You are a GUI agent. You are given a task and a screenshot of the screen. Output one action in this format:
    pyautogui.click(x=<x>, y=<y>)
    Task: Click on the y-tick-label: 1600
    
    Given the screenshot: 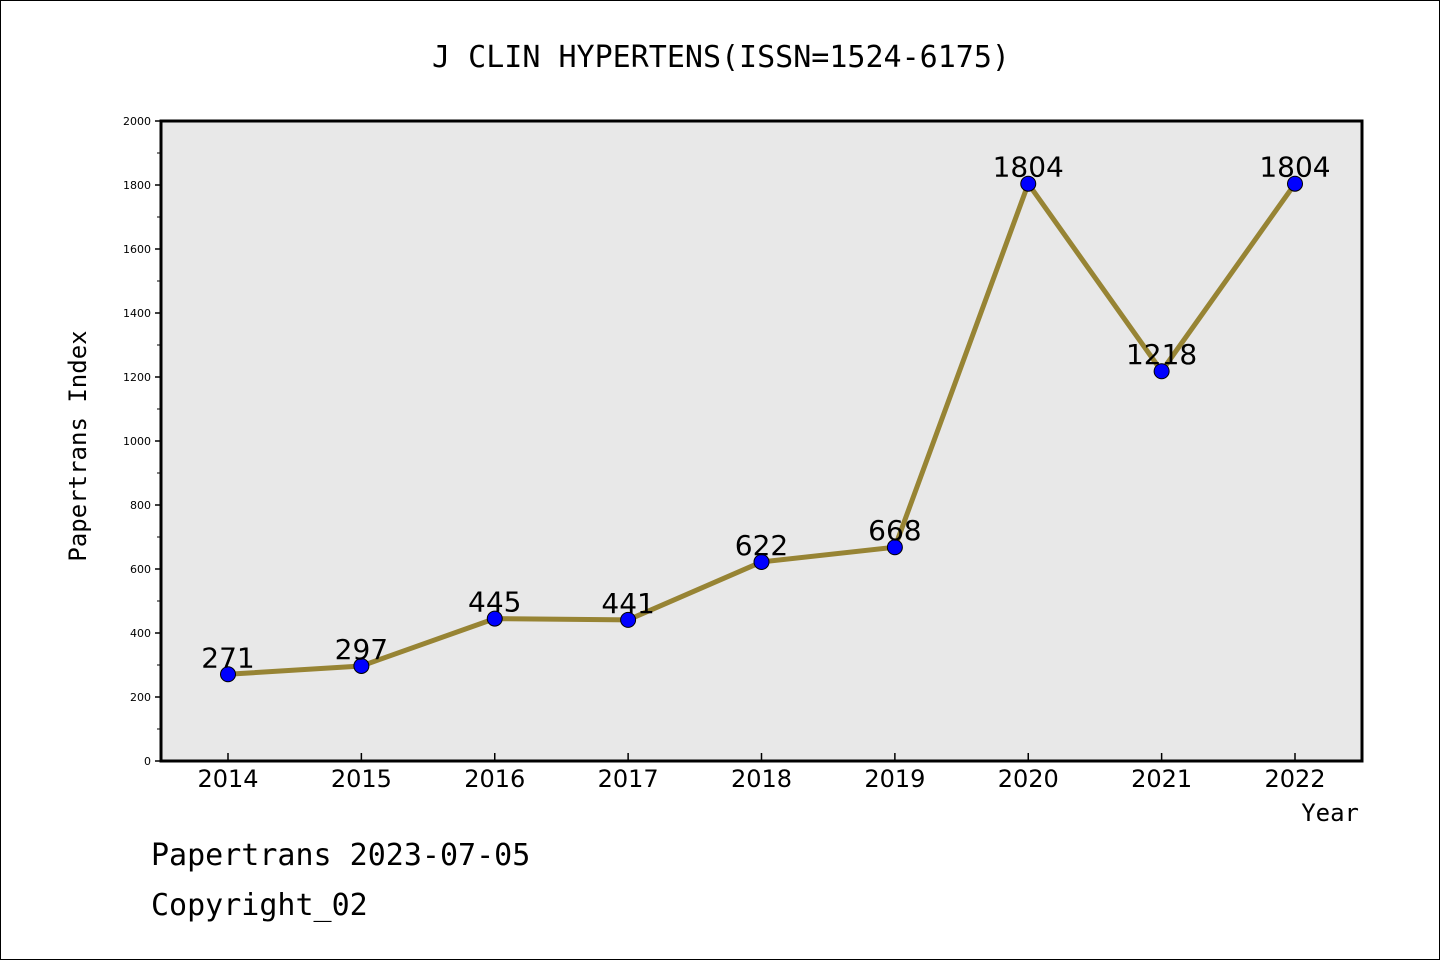 What is the action you would take?
    pyautogui.click(x=137, y=249)
    